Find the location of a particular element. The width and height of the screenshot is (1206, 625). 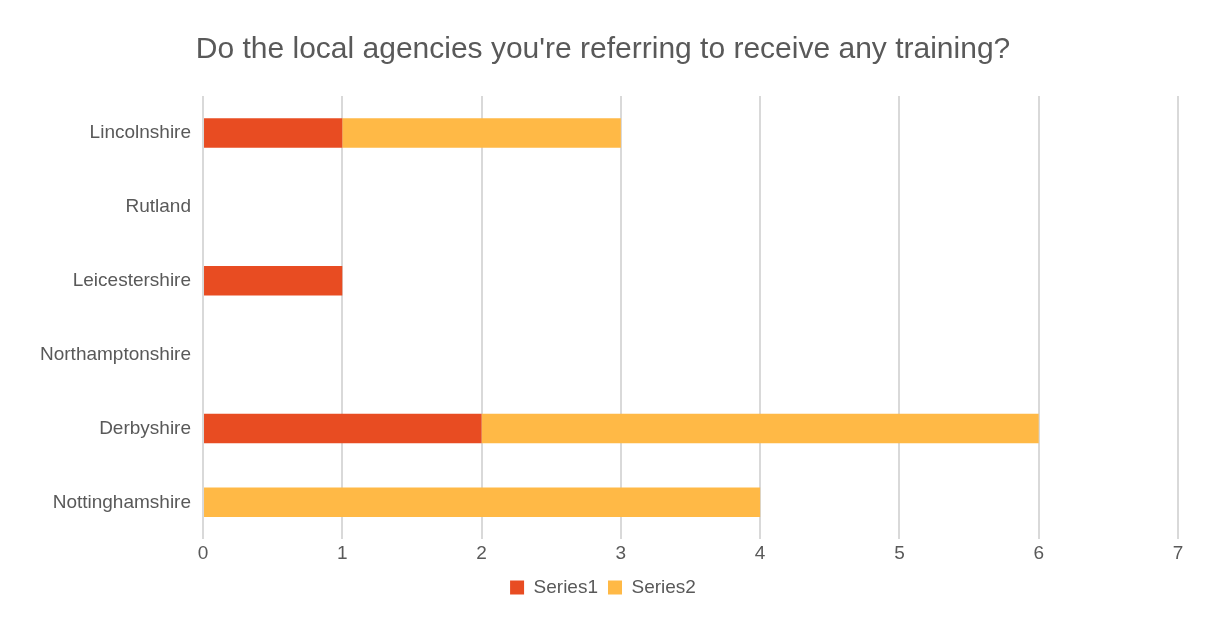

y-tick-label: Lincolnshire is located at coordinates (140, 132).